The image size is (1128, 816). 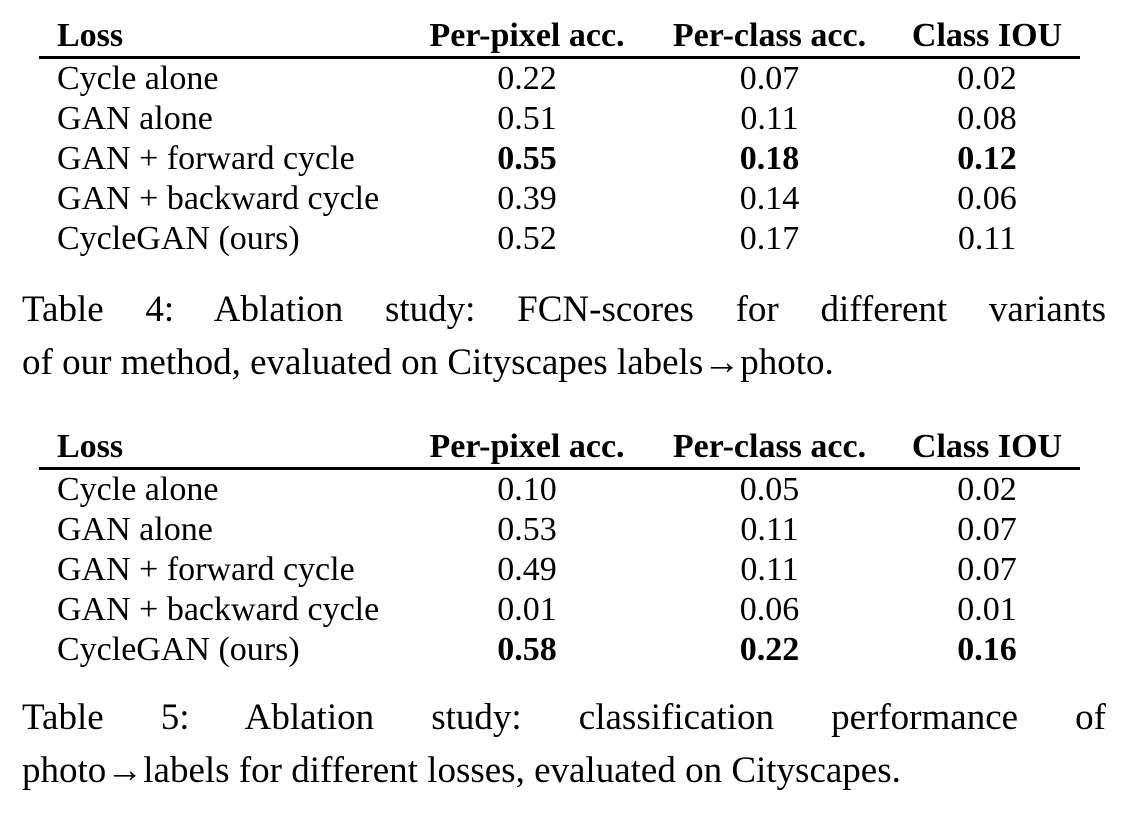 I want to click on table5-column-header-loss: Loss, so click(x=224, y=448).